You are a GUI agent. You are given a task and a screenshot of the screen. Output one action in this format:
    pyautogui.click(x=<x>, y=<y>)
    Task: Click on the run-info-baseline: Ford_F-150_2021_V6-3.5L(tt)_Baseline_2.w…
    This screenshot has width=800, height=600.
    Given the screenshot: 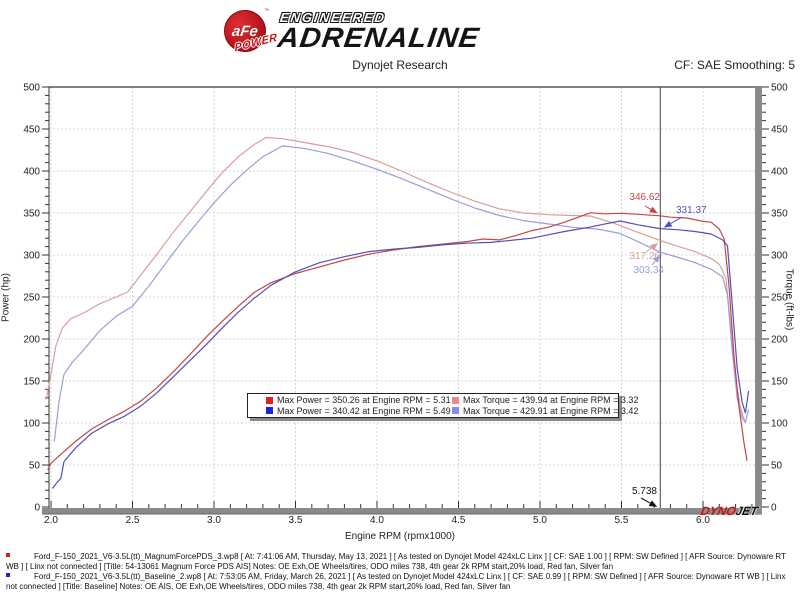 What is the action you would take?
    pyautogui.click(x=401, y=581)
    